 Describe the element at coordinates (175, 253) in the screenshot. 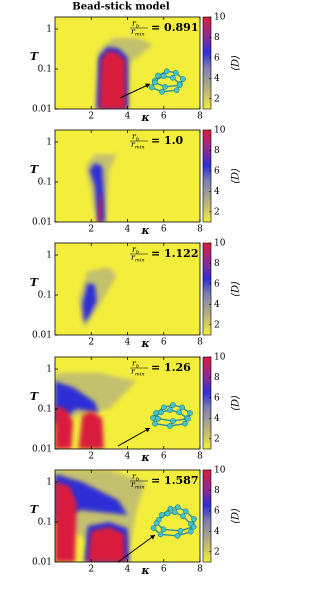

I see `ratio-value: = 1.122` at that location.